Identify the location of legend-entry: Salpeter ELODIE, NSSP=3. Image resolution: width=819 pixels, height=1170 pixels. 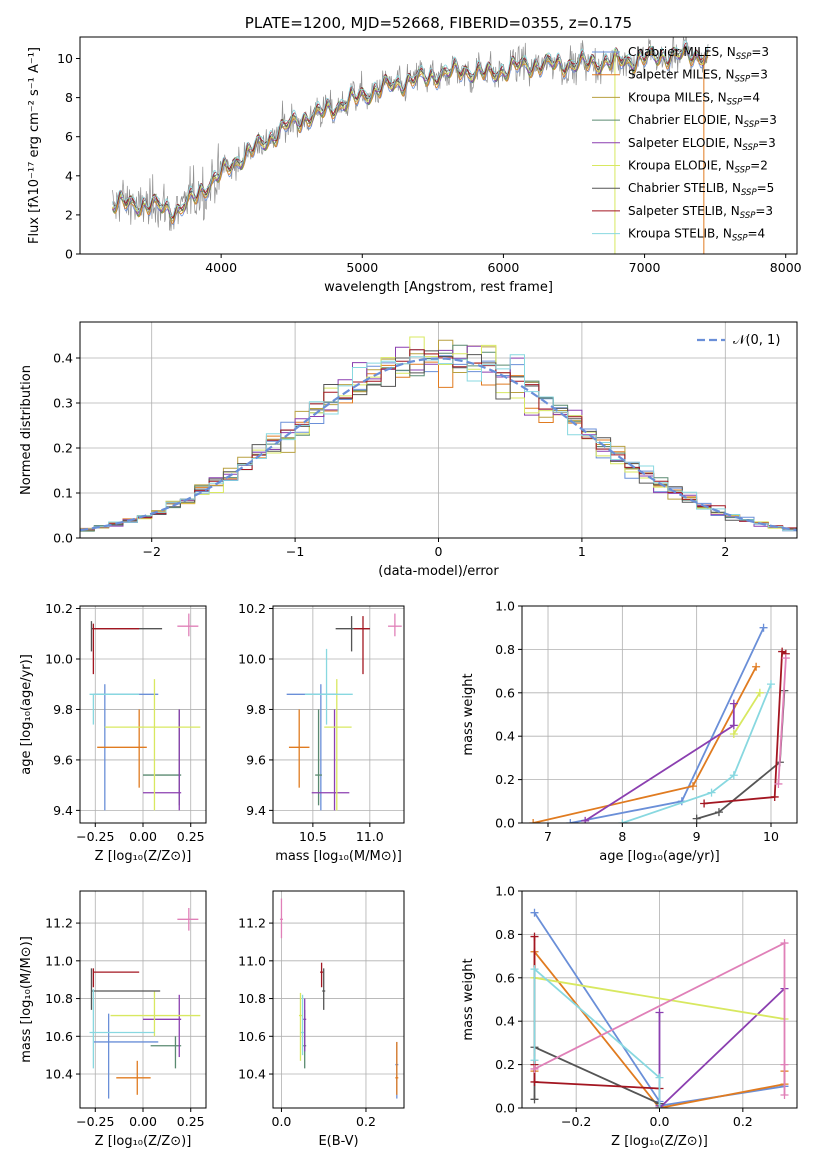
(702, 144).